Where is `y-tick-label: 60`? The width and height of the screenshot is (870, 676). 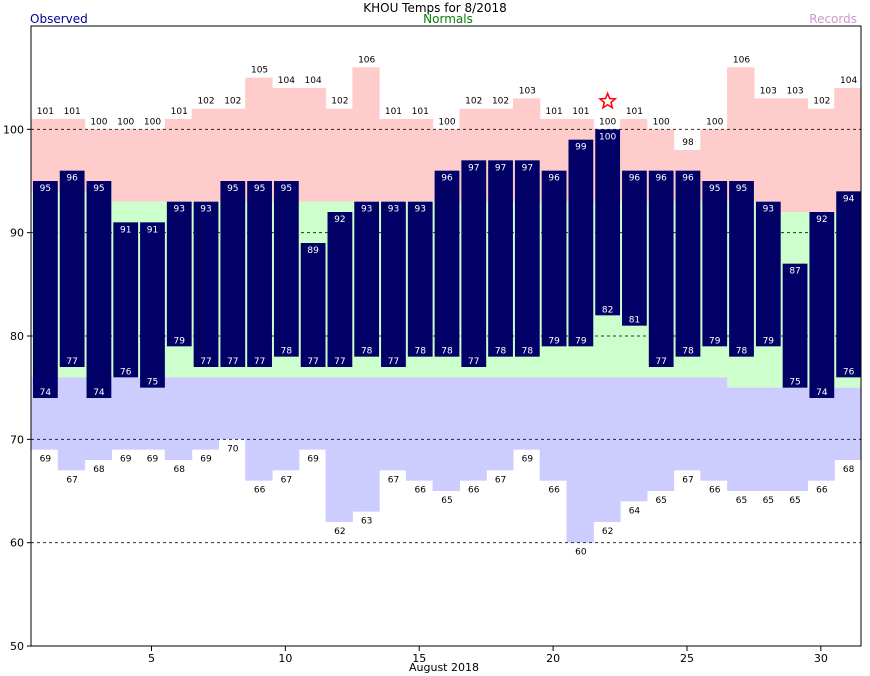 y-tick-label: 60 is located at coordinates (17, 543).